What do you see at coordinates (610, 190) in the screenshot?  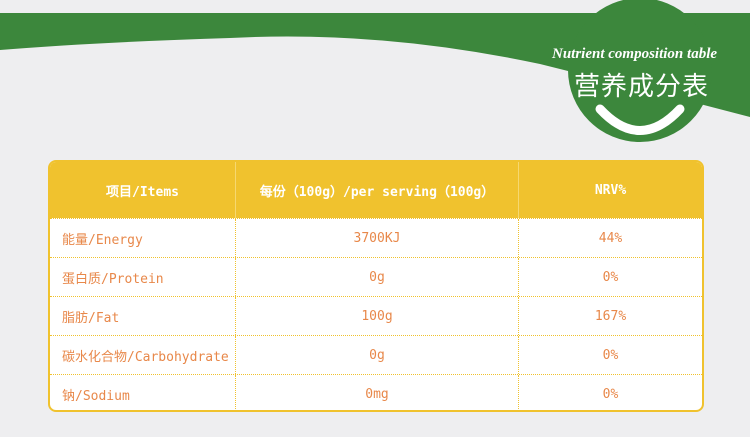 I see `header-nrv: NRV%` at bounding box center [610, 190].